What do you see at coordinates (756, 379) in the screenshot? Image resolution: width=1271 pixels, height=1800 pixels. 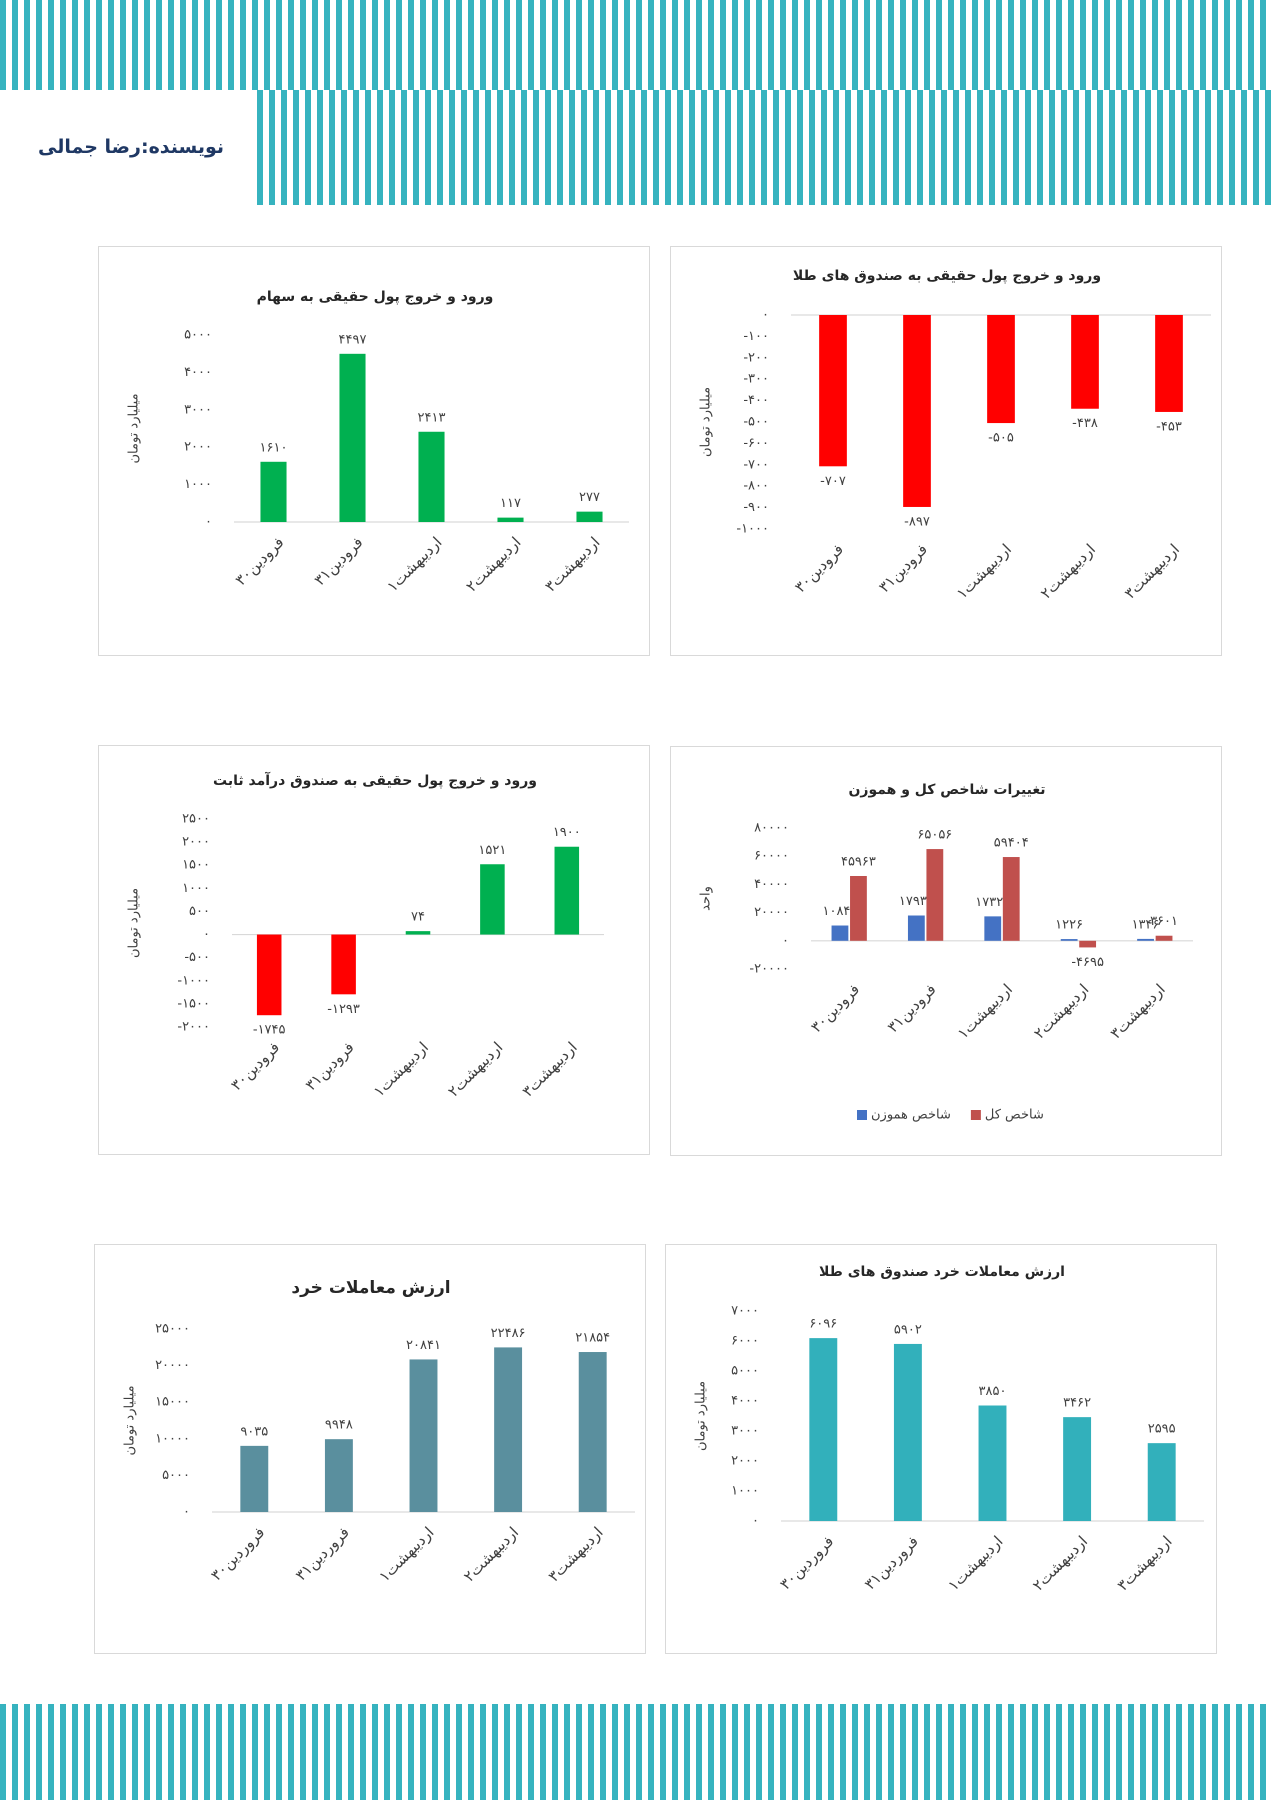 I see `y-tick-label: -۳۰۰` at bounding box center [756, 379].